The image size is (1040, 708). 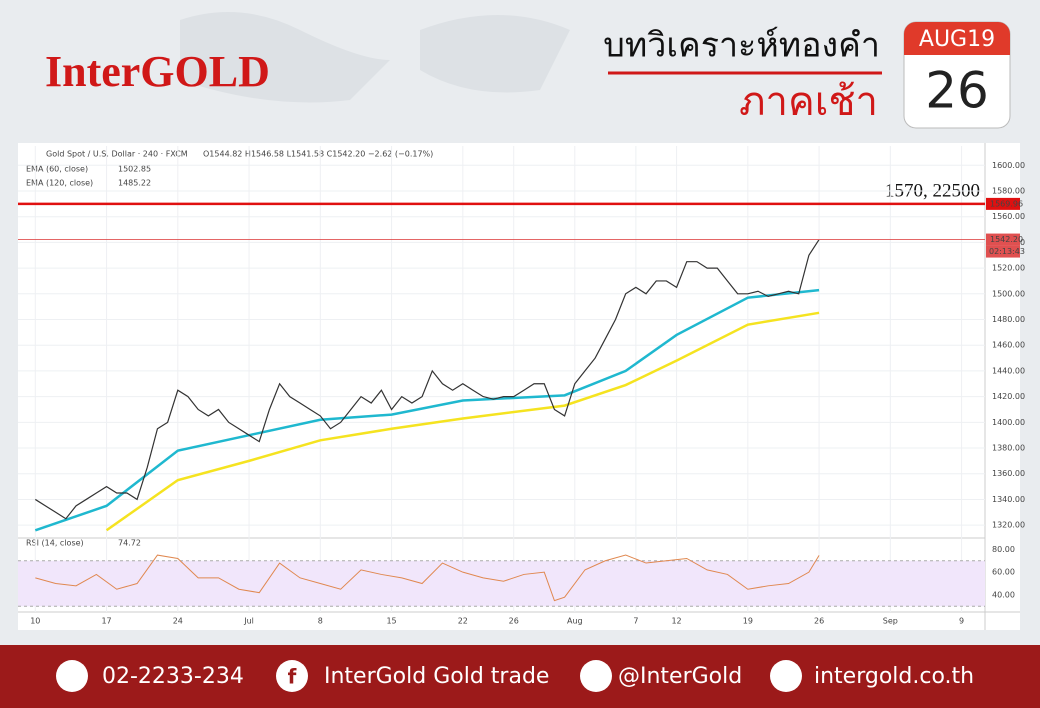 What do you see at coordinates (178, 621) in the screenshot?
I see `x-tick-label: 24` at bounding box center [178, 621].